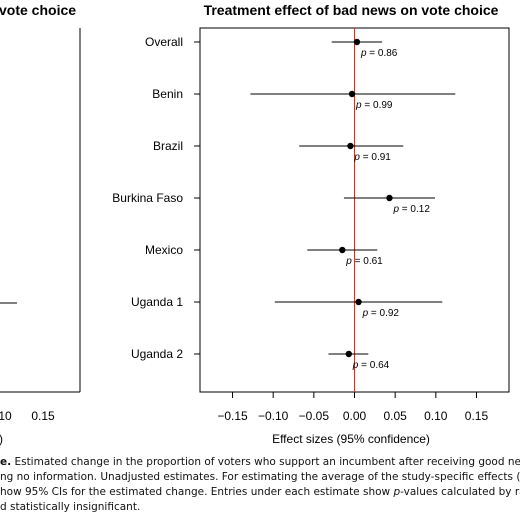 Image resolution: width=520 pixels, height=520 pixels. I want to click on p-value: = 0.12, so click(414, 209).